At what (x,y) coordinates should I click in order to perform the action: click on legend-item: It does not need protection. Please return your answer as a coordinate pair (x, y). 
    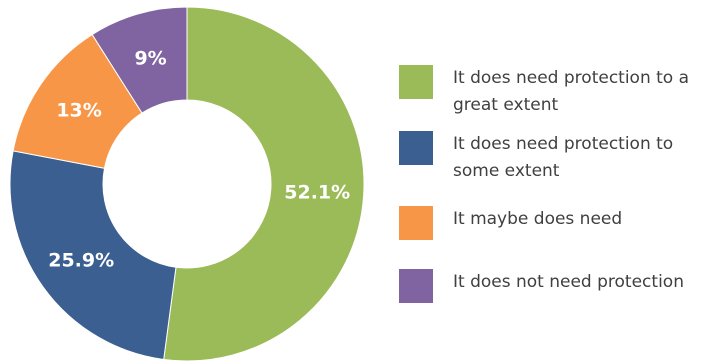
    Looking at the image, I should click on (557, 286).